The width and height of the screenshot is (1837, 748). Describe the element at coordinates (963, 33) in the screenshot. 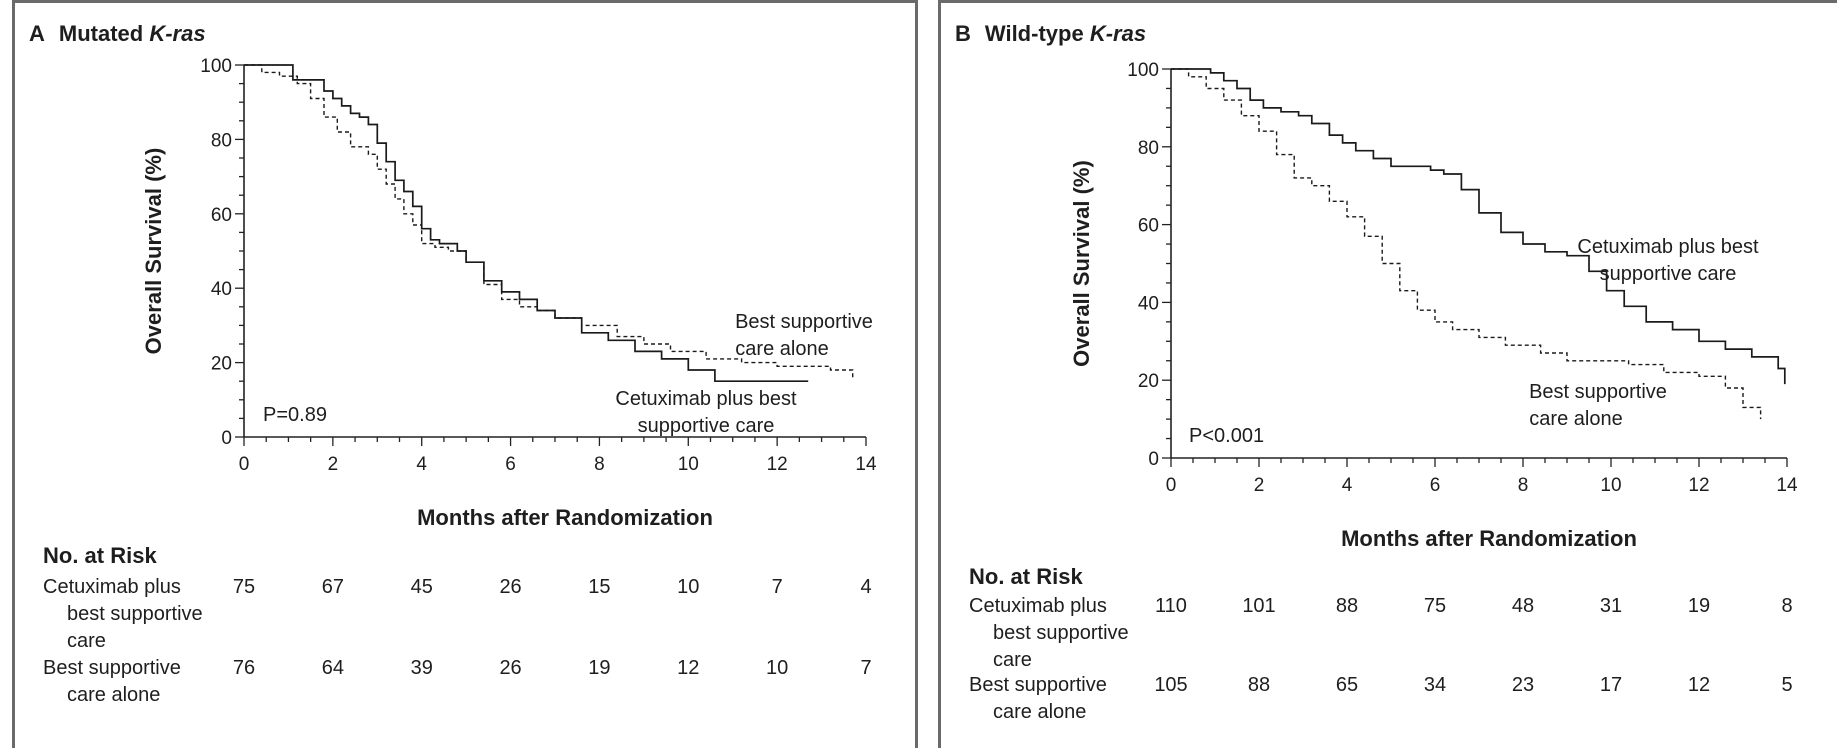

I see `panel-b-letter: B` at that location.